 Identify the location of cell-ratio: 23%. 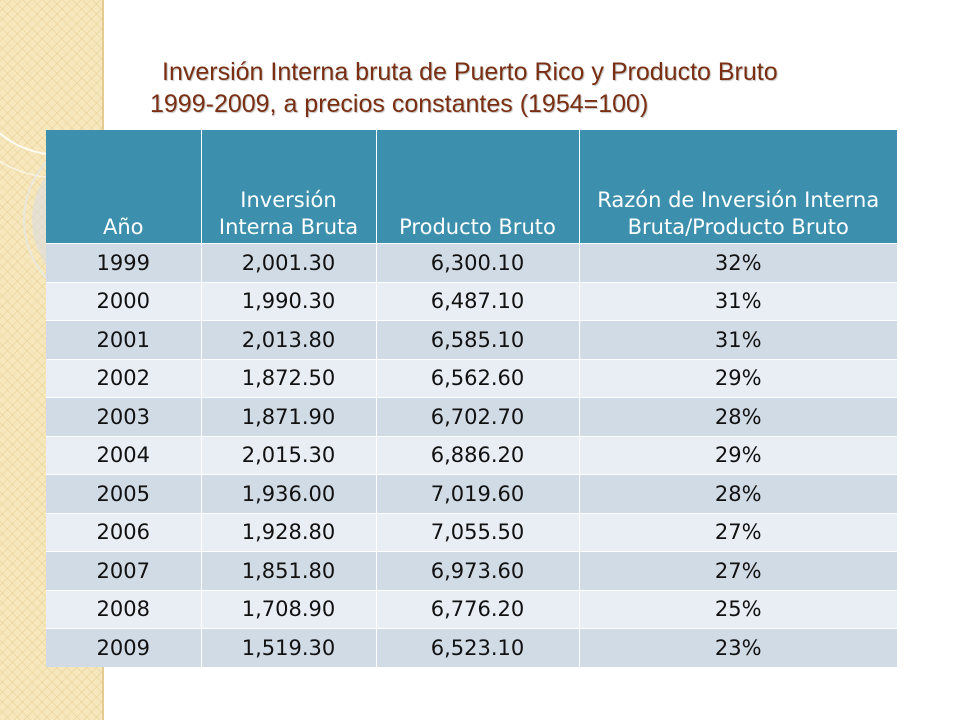
(738, 647).